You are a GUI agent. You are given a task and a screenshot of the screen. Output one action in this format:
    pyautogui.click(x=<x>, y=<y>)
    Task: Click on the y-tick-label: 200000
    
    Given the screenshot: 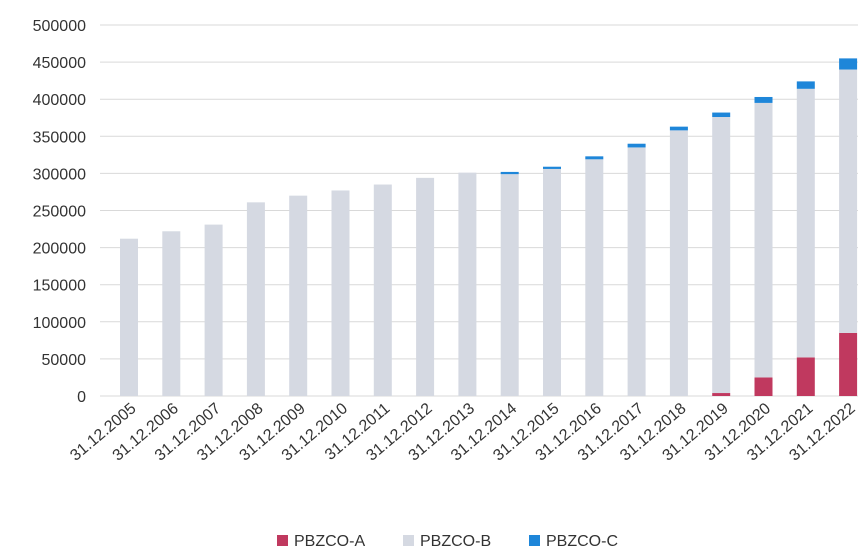 What is the action you would take?
    pyautogui.click(x=59, y=249)
    